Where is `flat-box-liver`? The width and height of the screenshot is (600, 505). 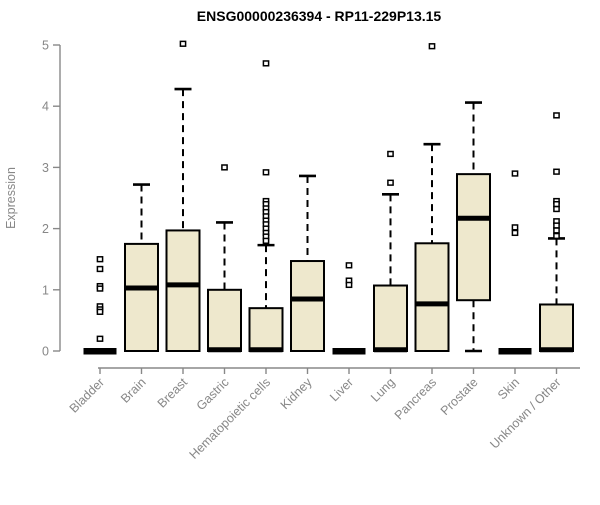 flat-box-liver is located at coordinates (349, 351).